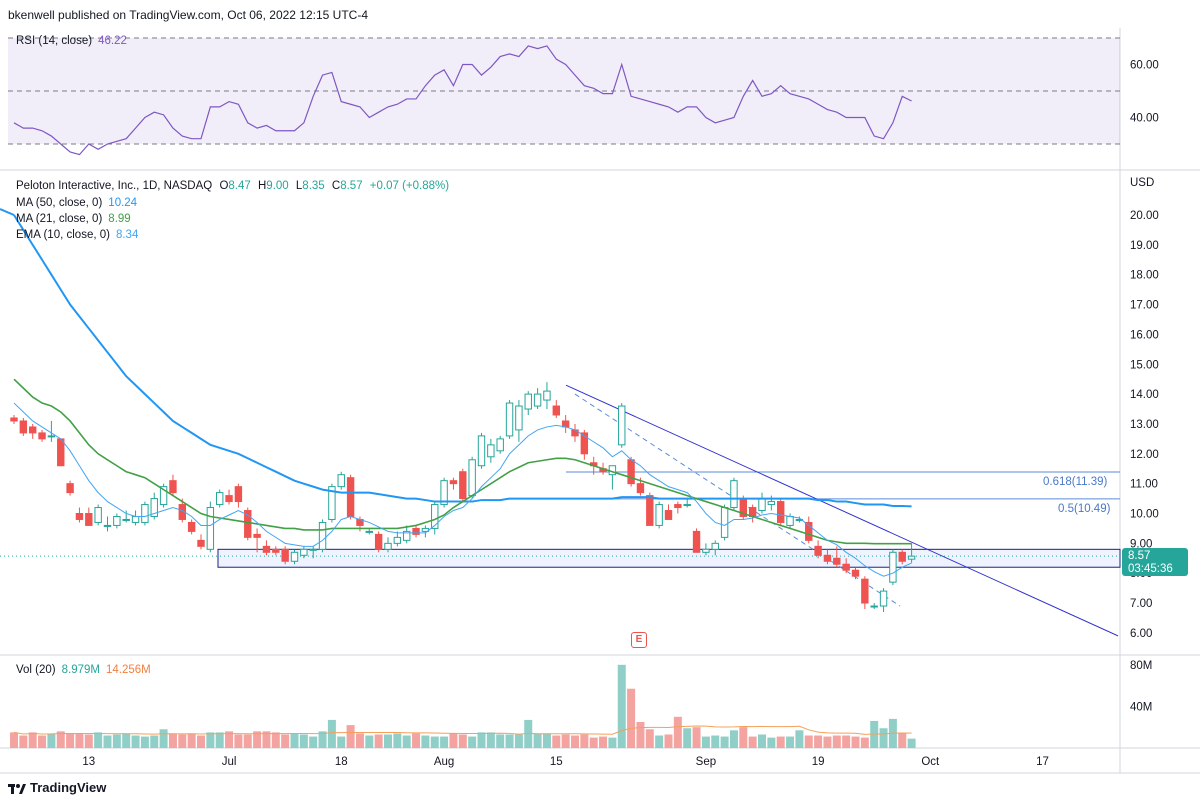 This screenshot has height=805, width=1200. What do you see at coordinates (1144, 246) in the screenshot?
I see `price-tick-label: 19.00` at bounding box center [1144, 246].